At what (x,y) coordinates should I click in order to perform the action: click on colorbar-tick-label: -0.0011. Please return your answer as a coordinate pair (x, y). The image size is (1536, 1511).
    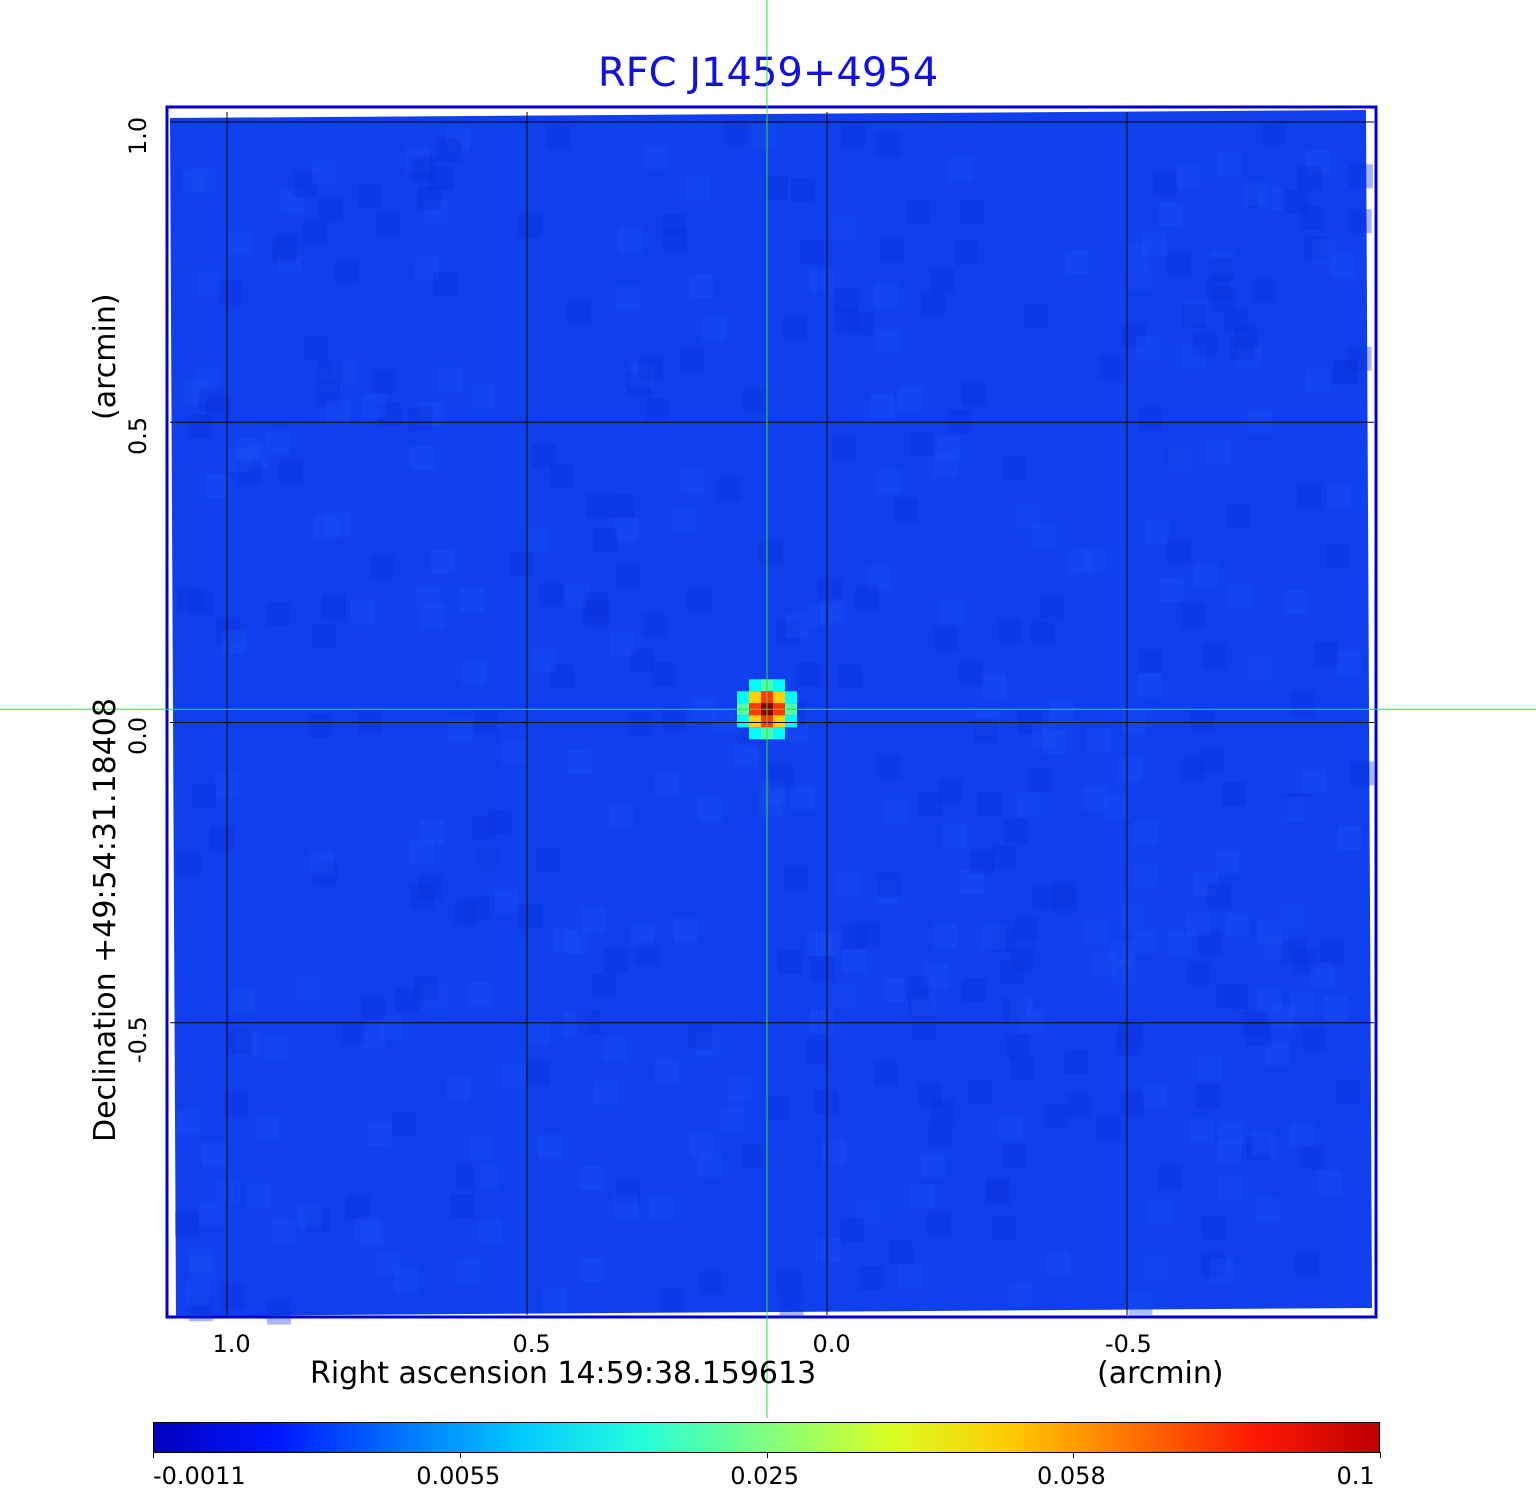
    Looking at the image, I should click on (199, 1476).